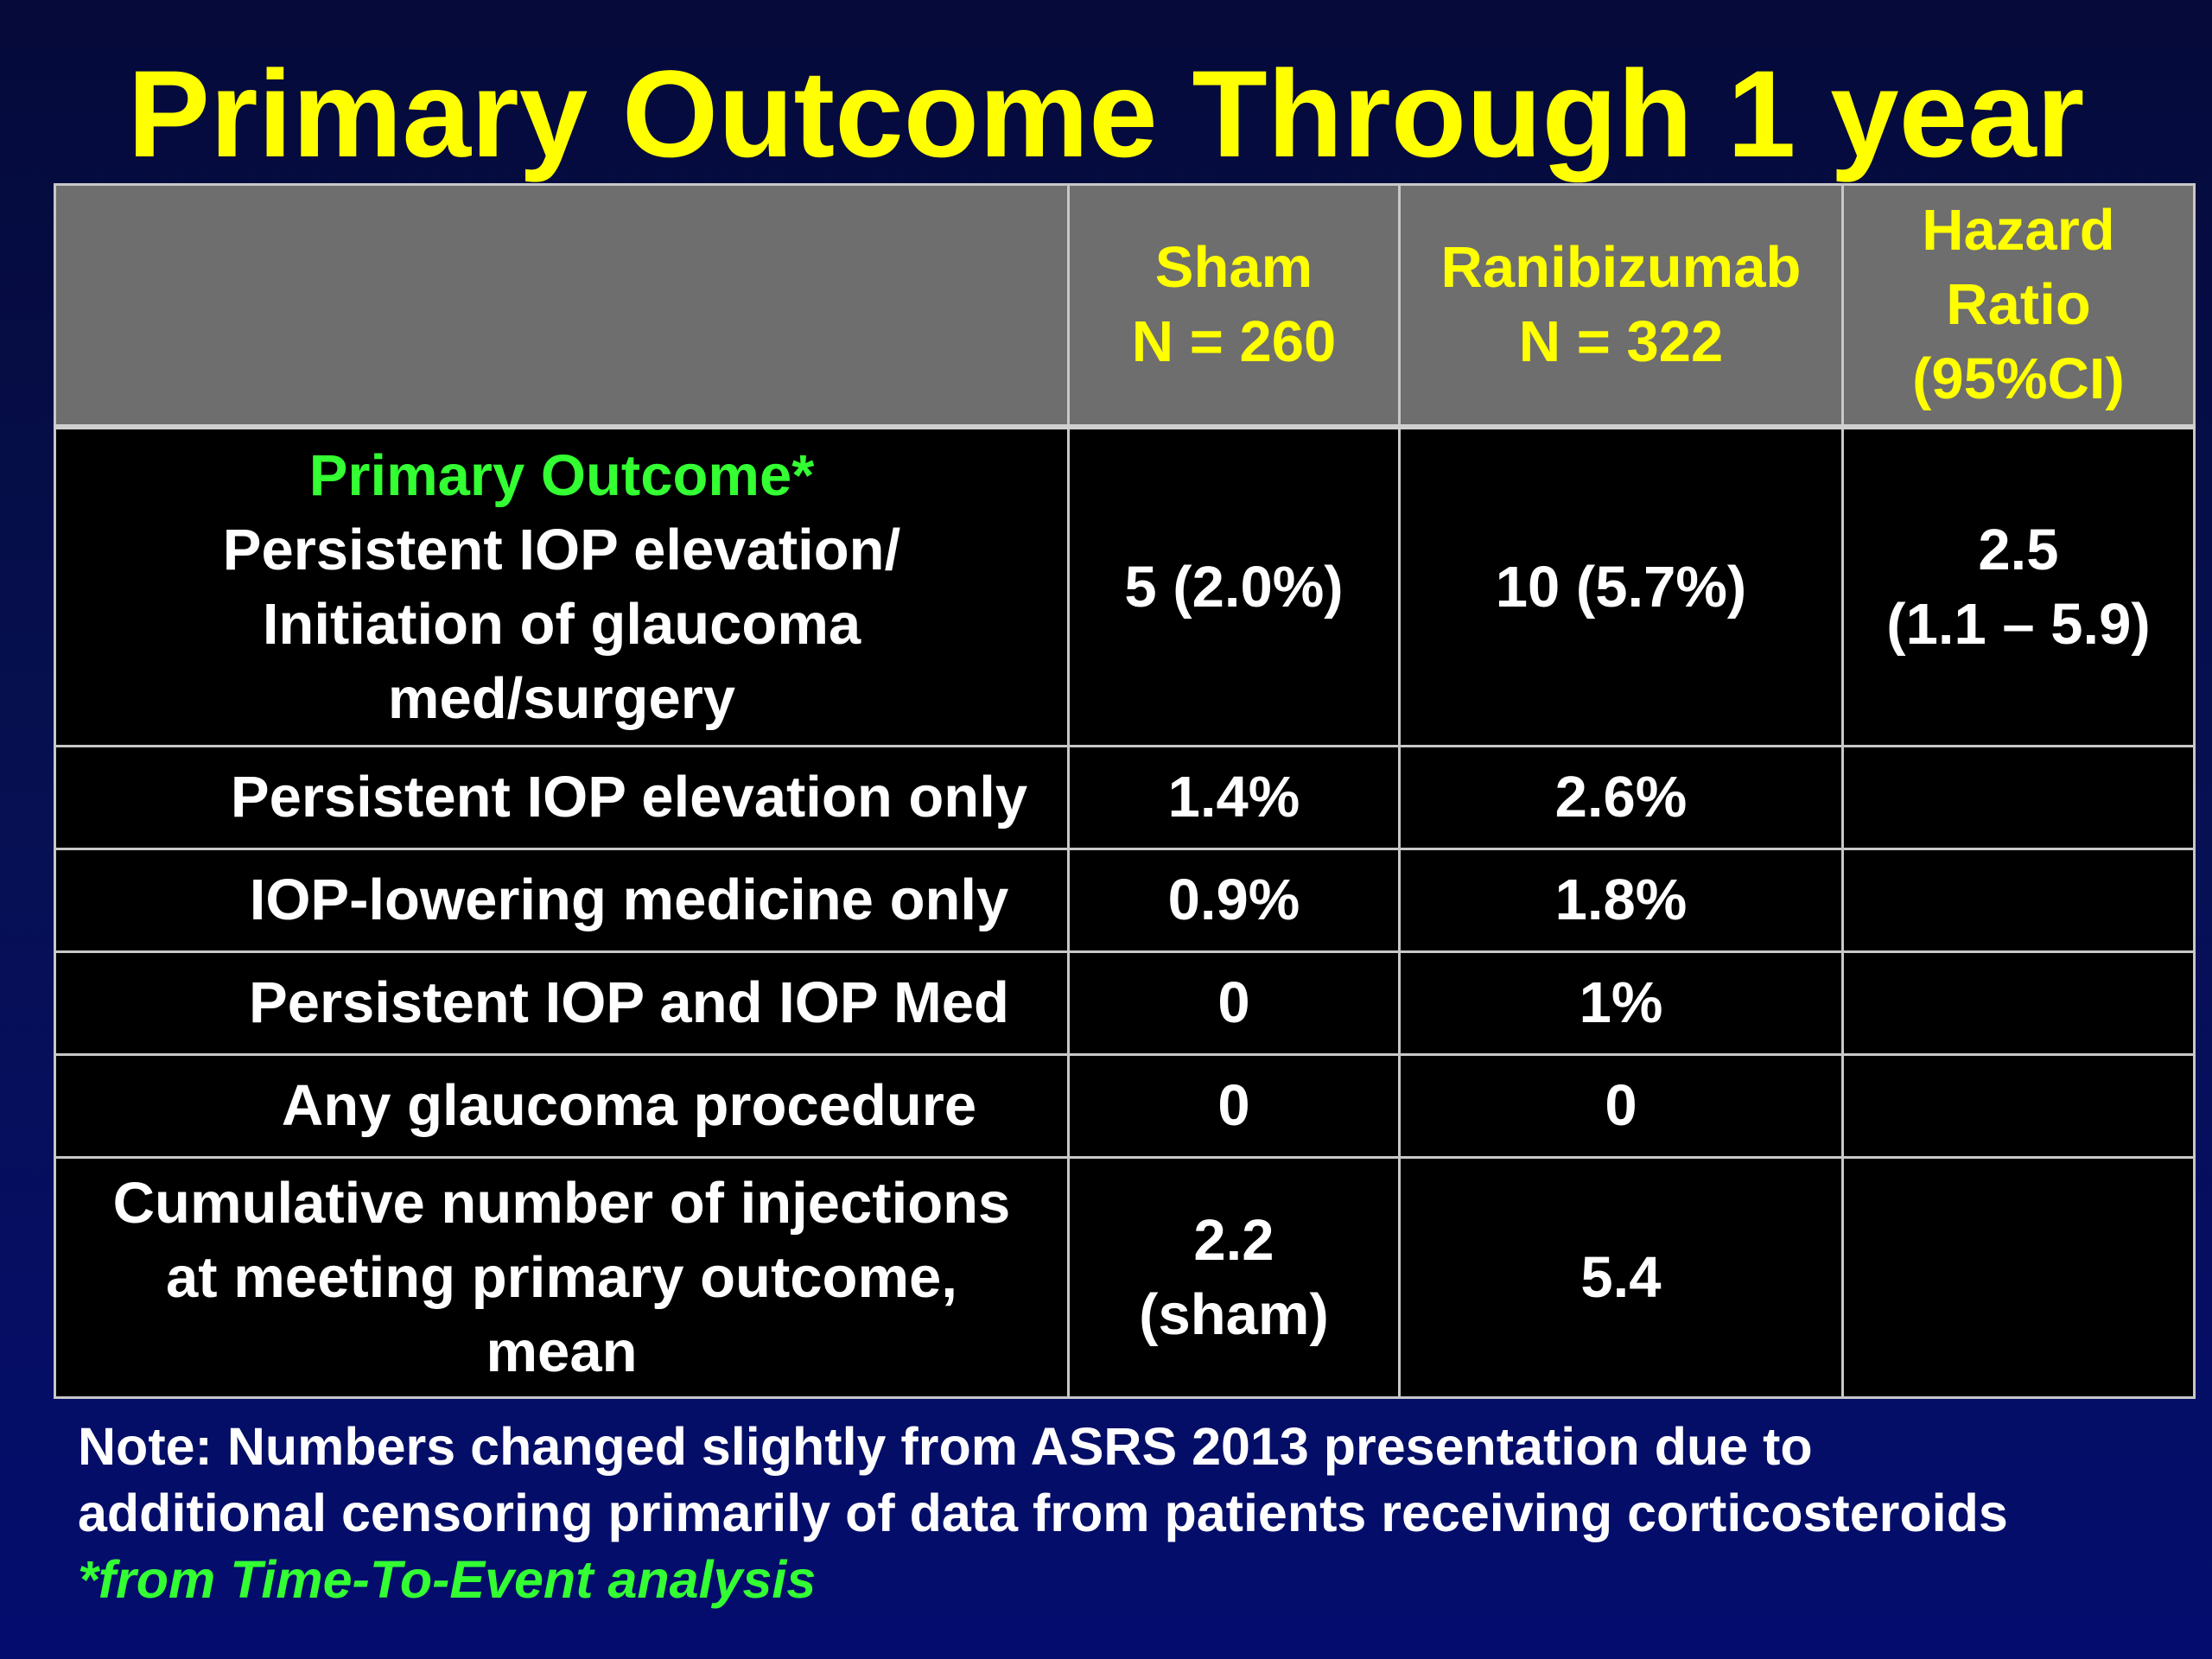  Describe the element at coordinates (1621, 267) in the screenshot. I see `header-ranibizumab-label: Ranibizumab` at that location.